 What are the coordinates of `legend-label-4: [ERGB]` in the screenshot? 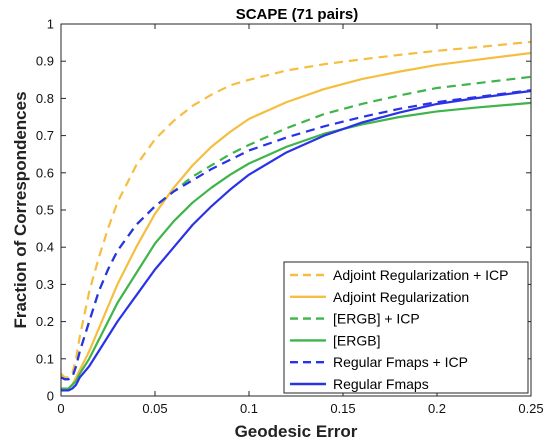 It's located at (356, 340).